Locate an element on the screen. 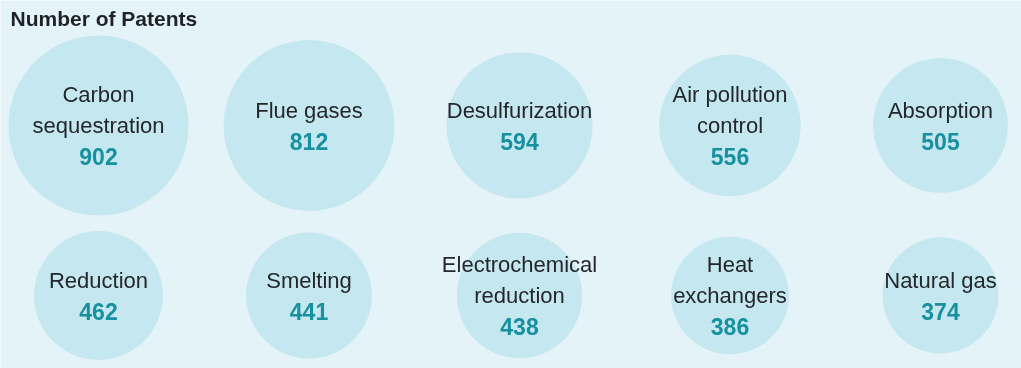 The image size is (1021, 368). category-label: Flue gases is located at coordinates (309, 110).